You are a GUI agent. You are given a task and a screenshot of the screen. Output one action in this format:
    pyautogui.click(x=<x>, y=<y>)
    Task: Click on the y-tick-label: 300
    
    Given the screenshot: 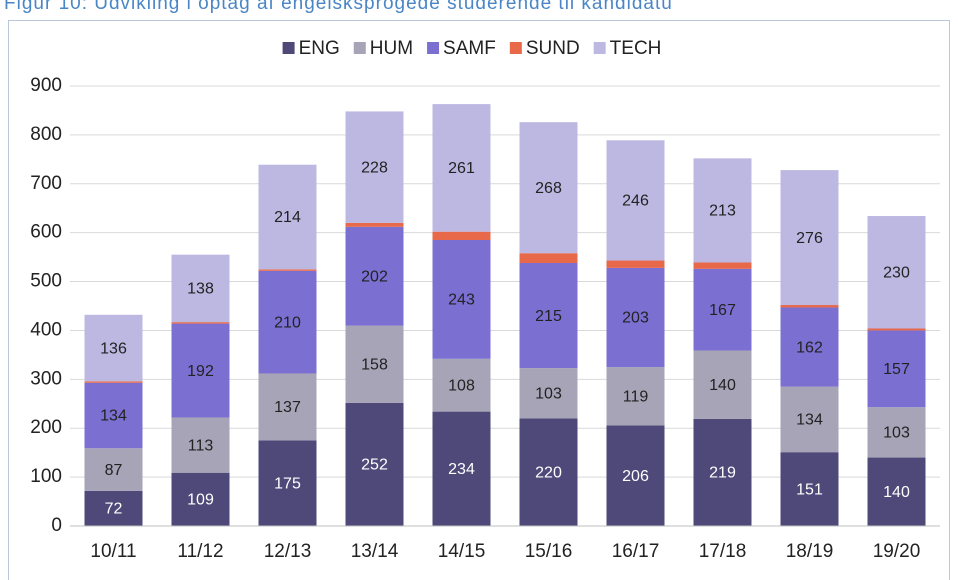 What is the action you would take?
    pyautogui.click(x=46, y=378)
    